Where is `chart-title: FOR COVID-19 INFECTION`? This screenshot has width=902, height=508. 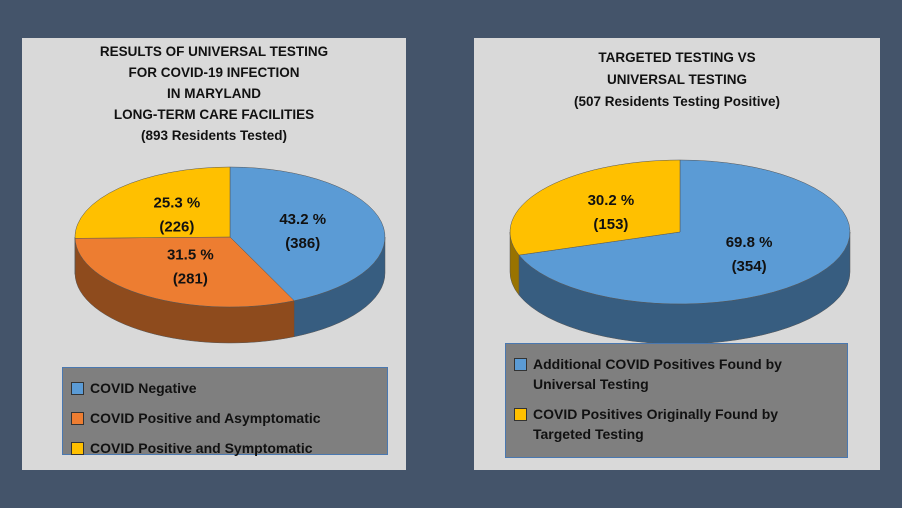 chart-title: FOR COVID-19 INFECTION is located at coordinates (213, 72).